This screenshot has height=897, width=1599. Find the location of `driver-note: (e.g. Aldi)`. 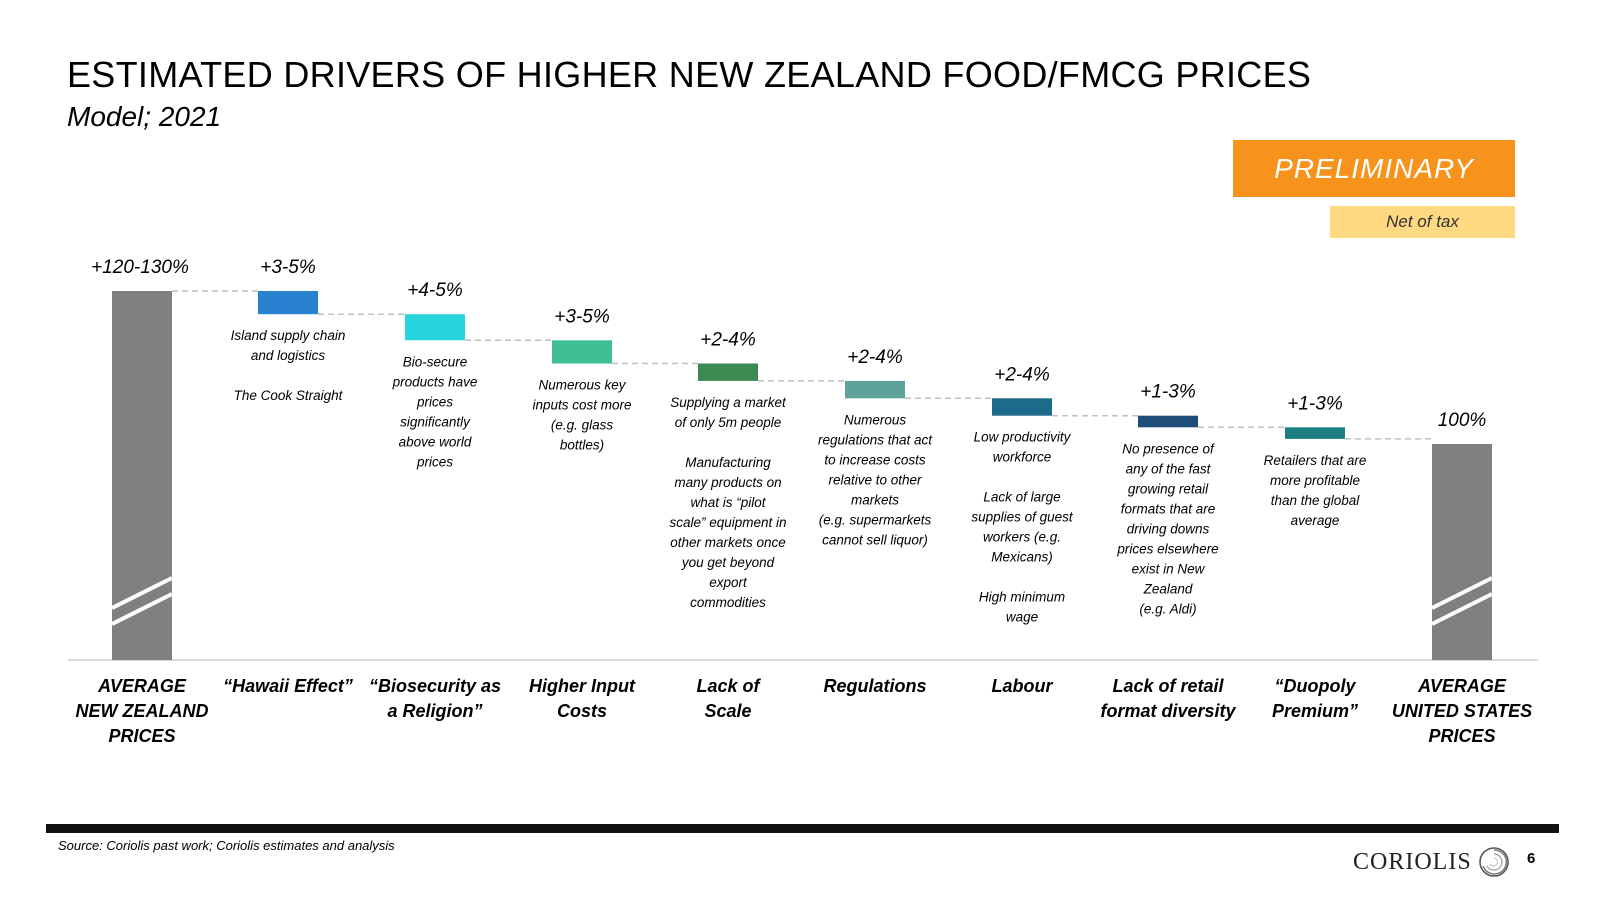

driver-note: (e.g. Aldi) is located at coordinates (1167, 608).